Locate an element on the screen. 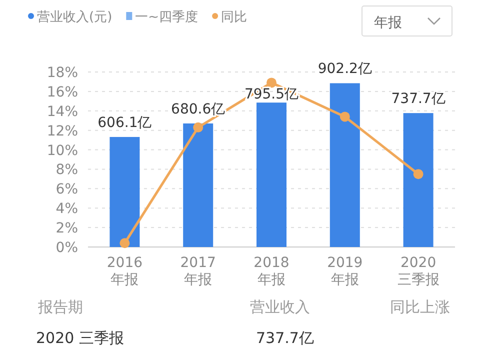 This screenshot has width=500, height=362. text: 年报 is located at coordinates (388, 23).